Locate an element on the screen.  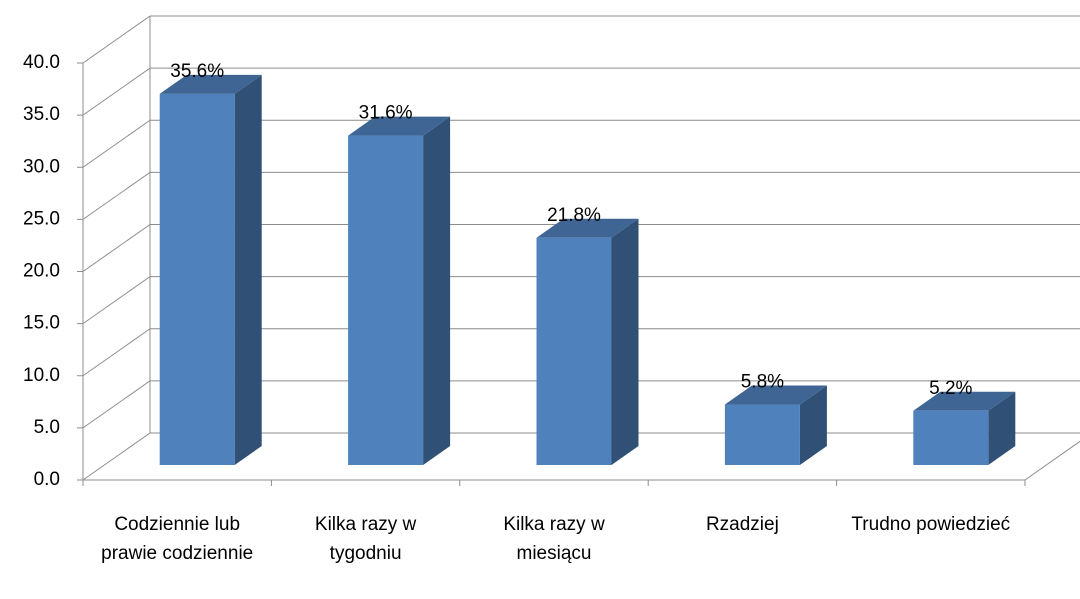
data-label: 5.8% is located at coordinates (762, 382).